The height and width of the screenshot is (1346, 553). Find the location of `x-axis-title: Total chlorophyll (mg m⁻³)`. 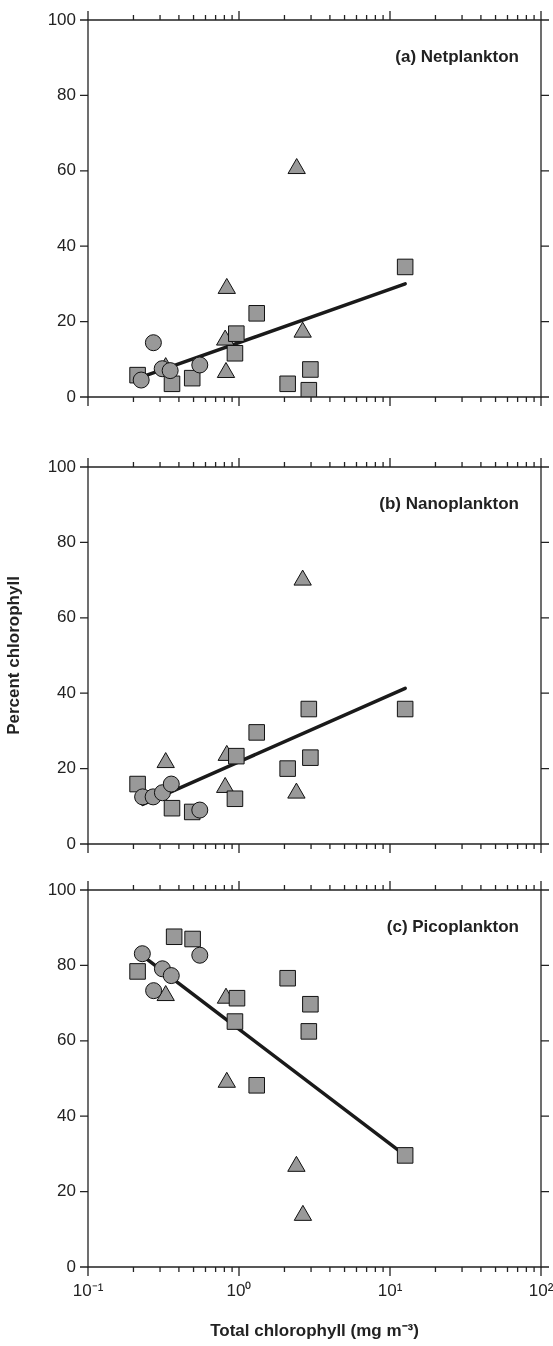

x-axis-title: Total chlorophyll (mg m⁻³) is located at coordinates (314, 1331).